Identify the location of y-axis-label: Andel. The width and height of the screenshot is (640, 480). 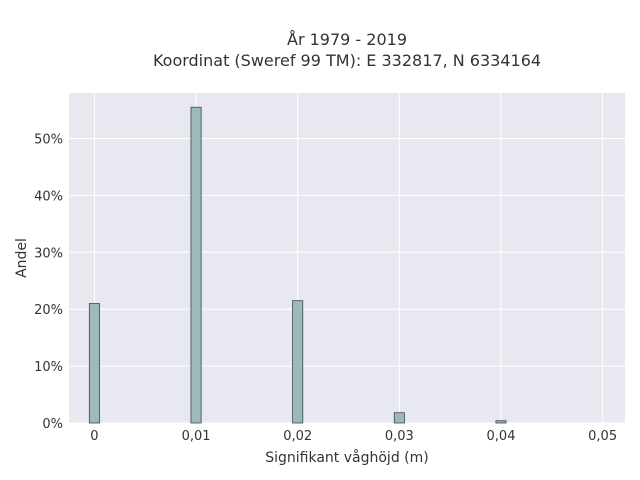
(22, 258).